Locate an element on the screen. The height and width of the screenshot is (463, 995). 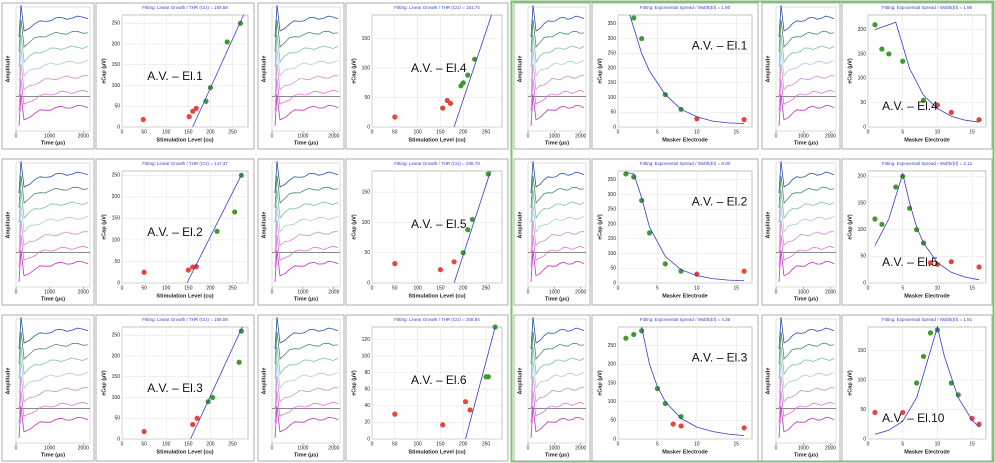
x-axis-label: Stimulation Level (cu) is located at coordinates (184, 140).